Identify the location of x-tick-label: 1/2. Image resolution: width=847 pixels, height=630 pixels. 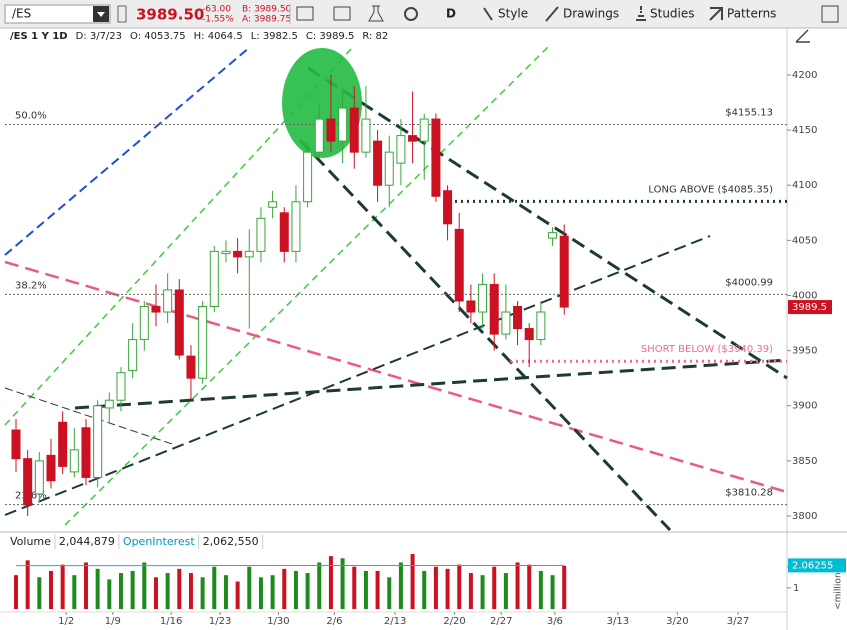
(66, 621).